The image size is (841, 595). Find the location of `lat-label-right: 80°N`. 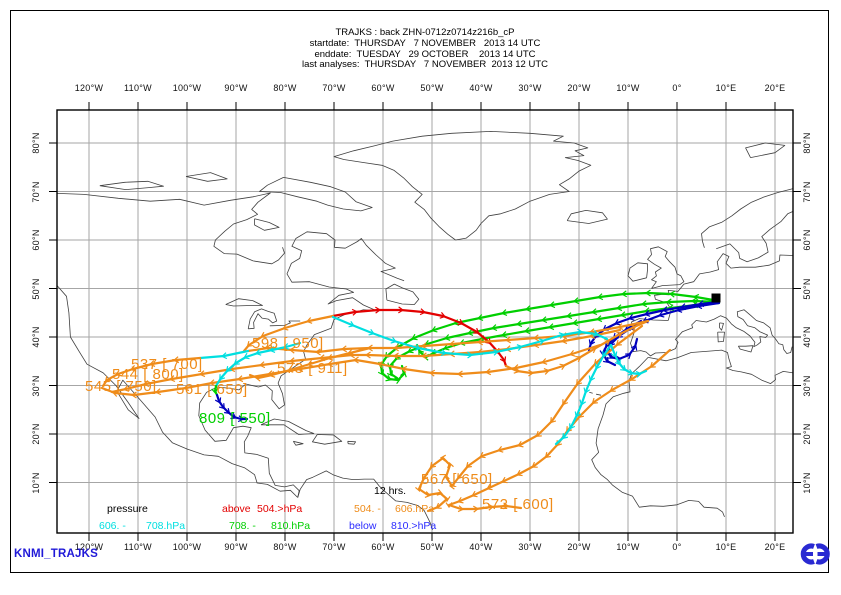

lat-label-right: 80°N is located at coordinates (807, 143).